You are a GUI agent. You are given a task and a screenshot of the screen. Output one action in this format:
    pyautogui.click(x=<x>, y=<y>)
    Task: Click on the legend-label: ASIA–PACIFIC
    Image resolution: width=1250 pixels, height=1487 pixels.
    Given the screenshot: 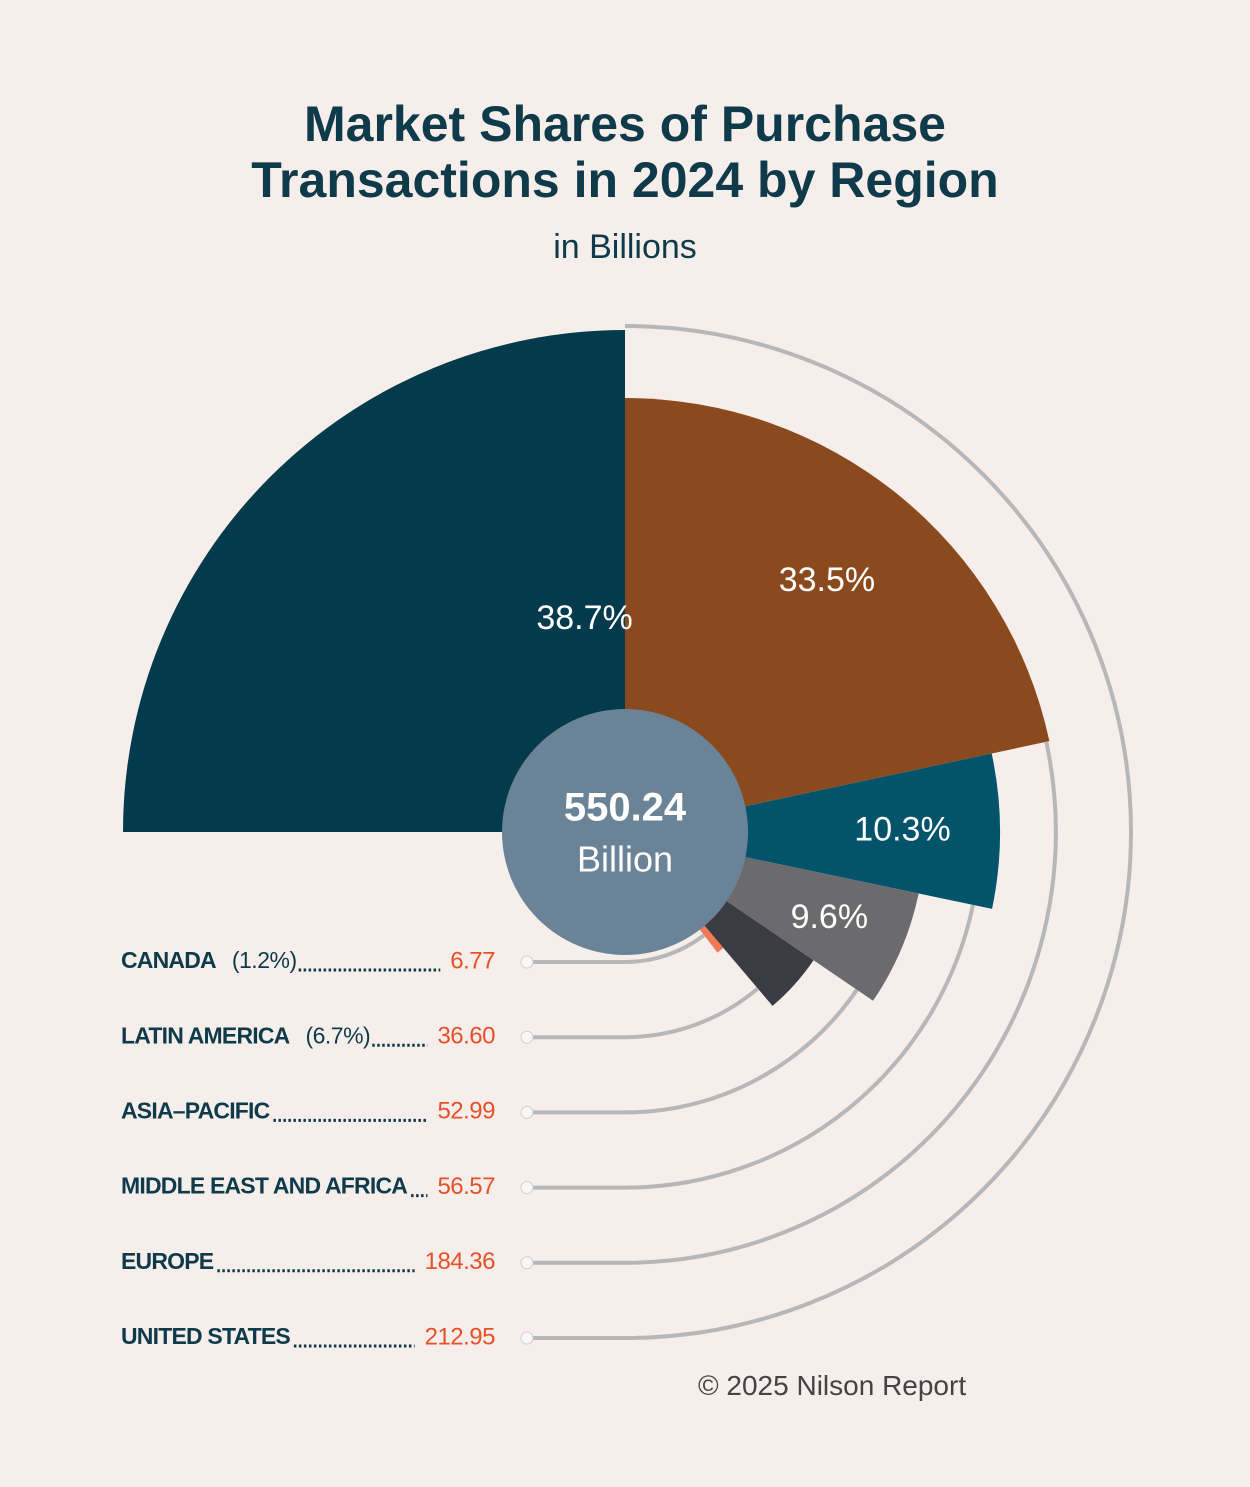 What is the action you would take?
    pyautogui.click(x=195, y=1110)
    